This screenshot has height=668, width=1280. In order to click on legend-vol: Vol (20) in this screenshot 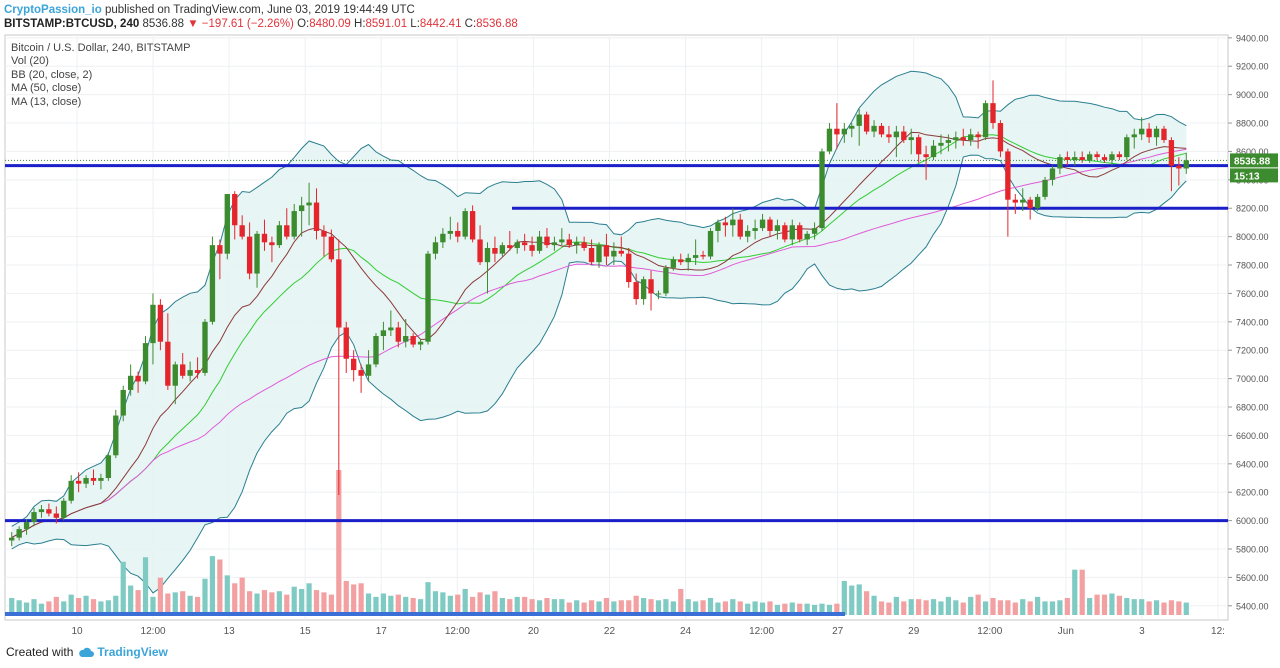, I will do `click(30, 61)`.